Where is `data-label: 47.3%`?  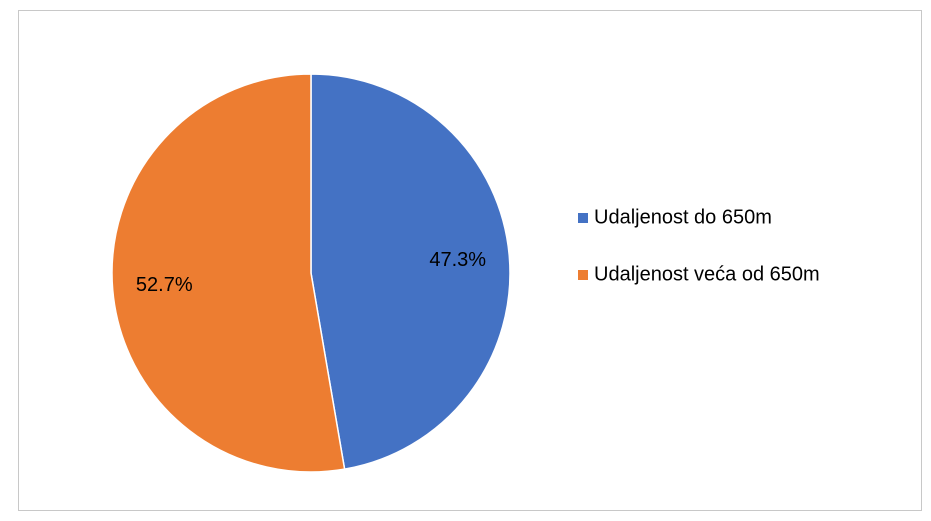 data-label: 47.3% is located at coordinates (457, 260).